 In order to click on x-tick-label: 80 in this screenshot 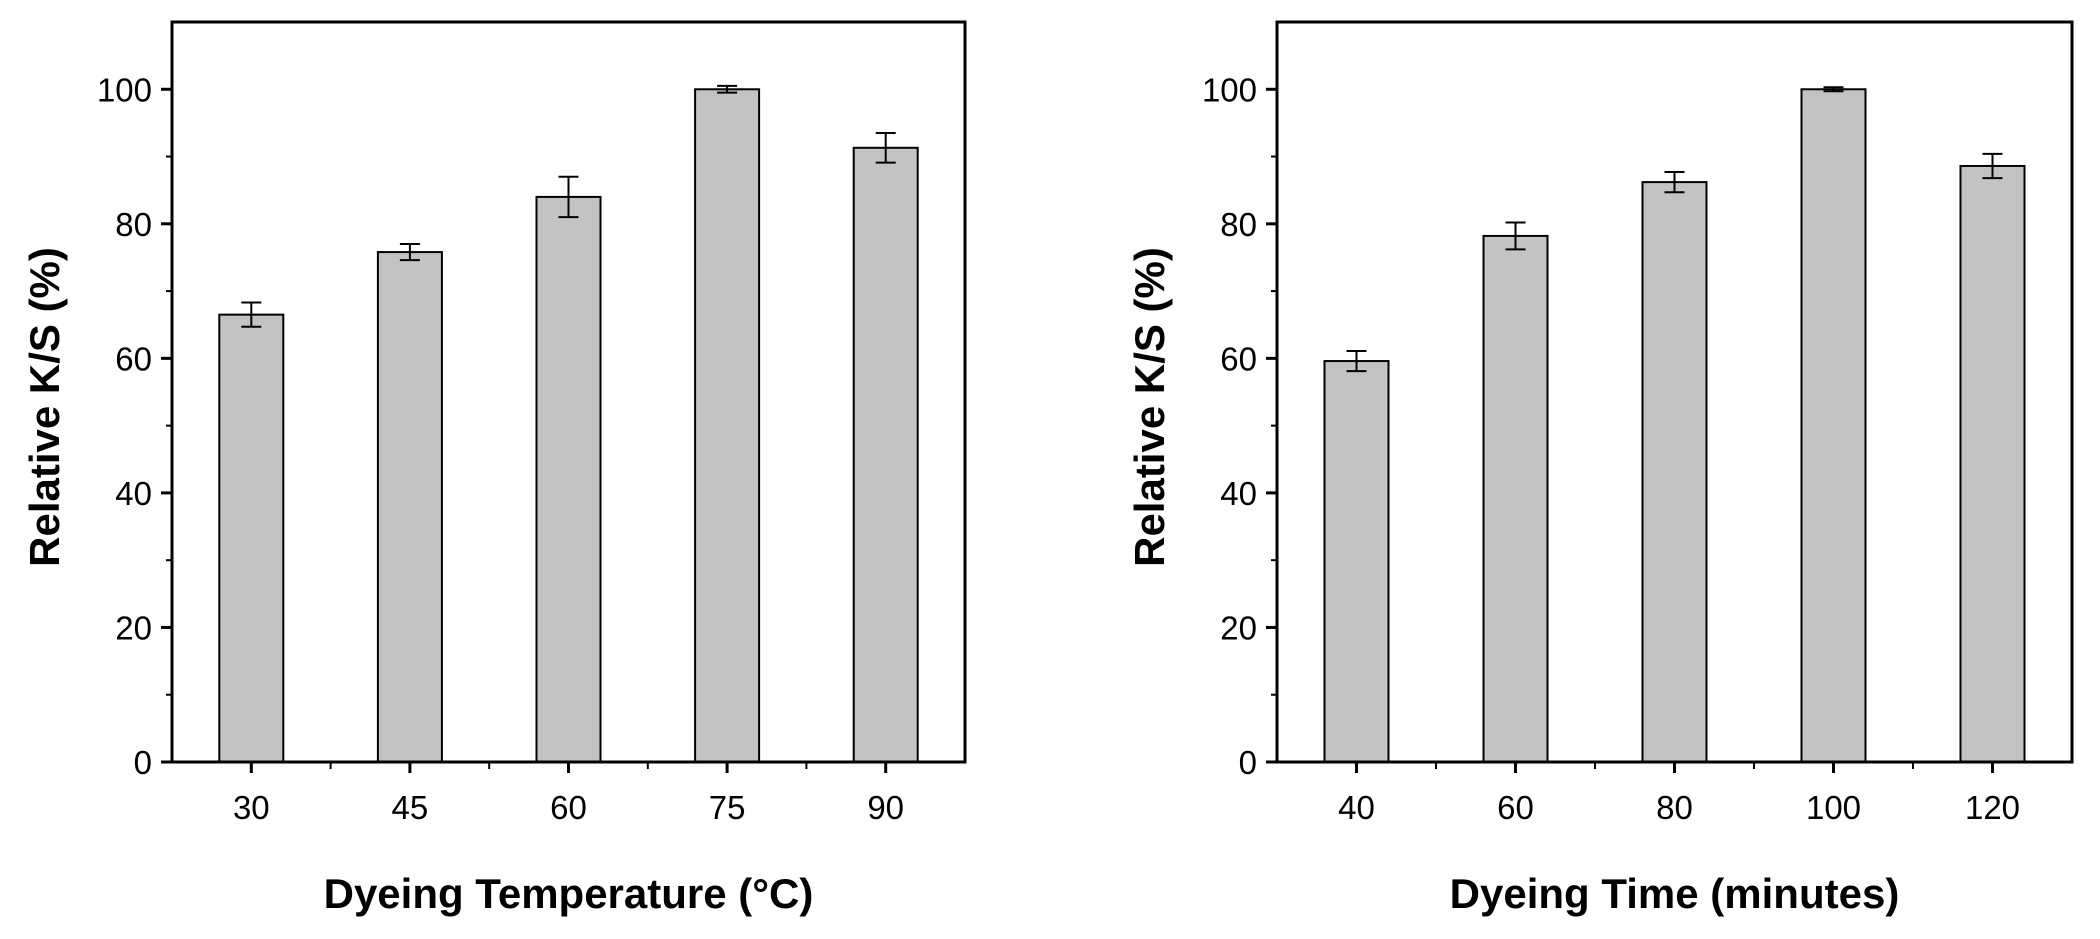, I will do `click(1674, 807)`.